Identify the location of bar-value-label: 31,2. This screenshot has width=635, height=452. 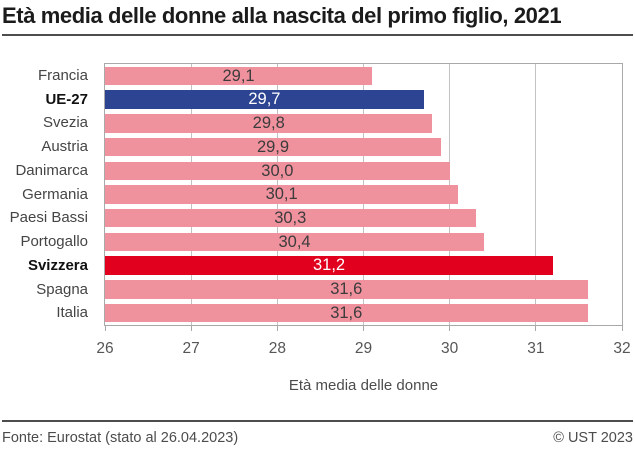
(329, 265).